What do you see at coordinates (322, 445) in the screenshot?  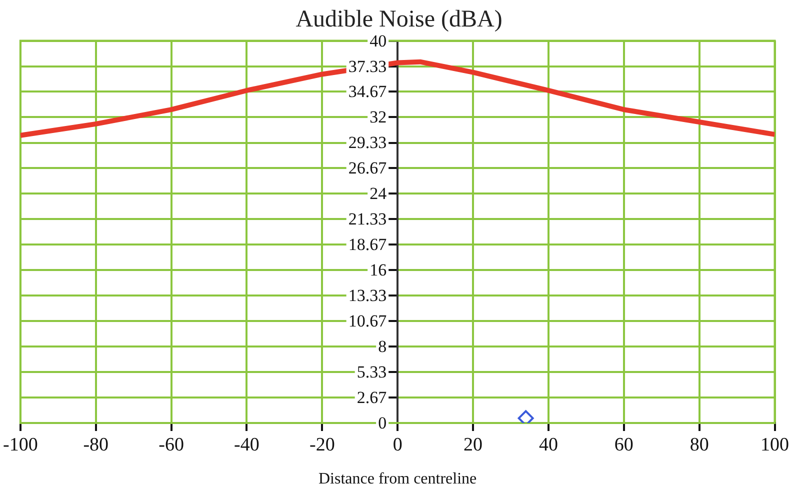 I see `x-tick-label: -20` at bounding box center [322, 445].